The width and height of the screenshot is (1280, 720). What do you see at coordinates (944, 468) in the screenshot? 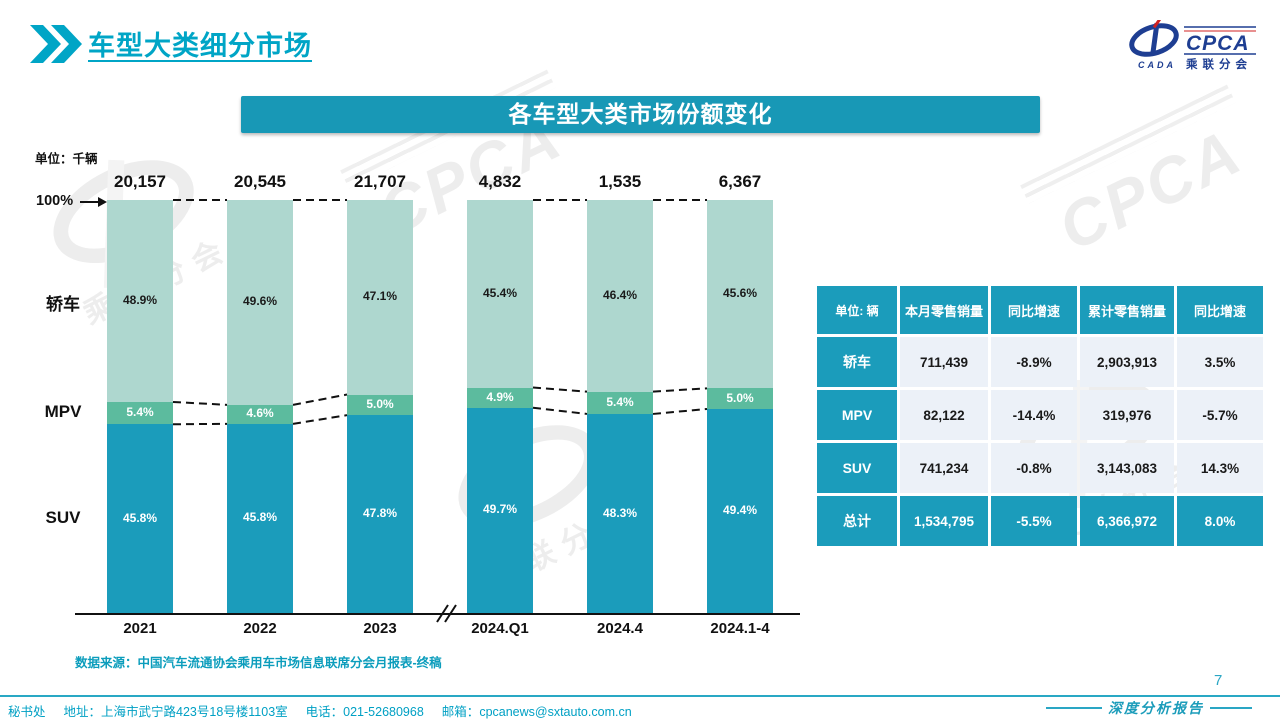
I see `table-cell: 741,234` at bounding box center [944, 468].